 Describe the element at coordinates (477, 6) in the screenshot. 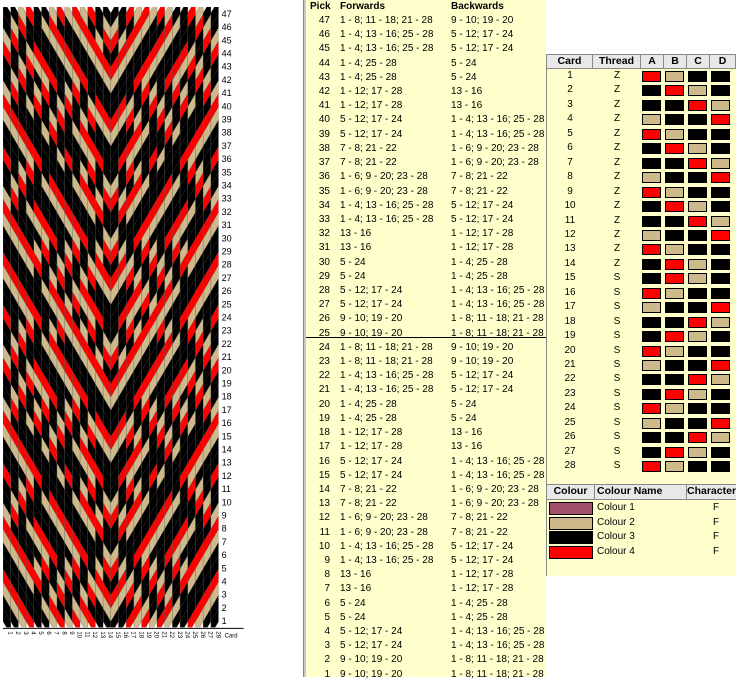

I see `backwards-column-header: Backwards` at that location.